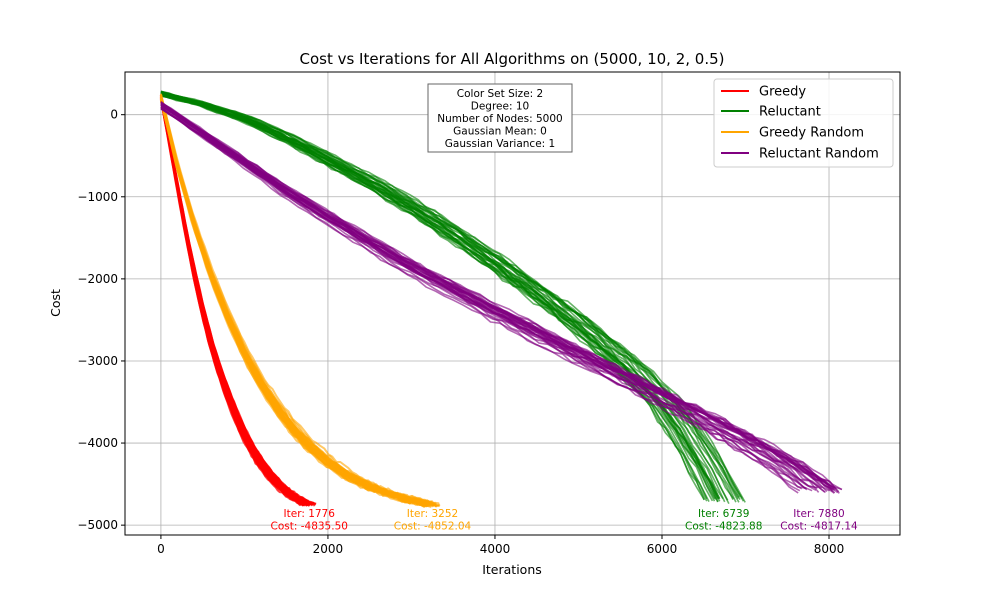 The height and width of the screenshot is (600, 1000). I want to click on info-number-of-nodes: Number of Nodes: 5000, so click(499, 119).